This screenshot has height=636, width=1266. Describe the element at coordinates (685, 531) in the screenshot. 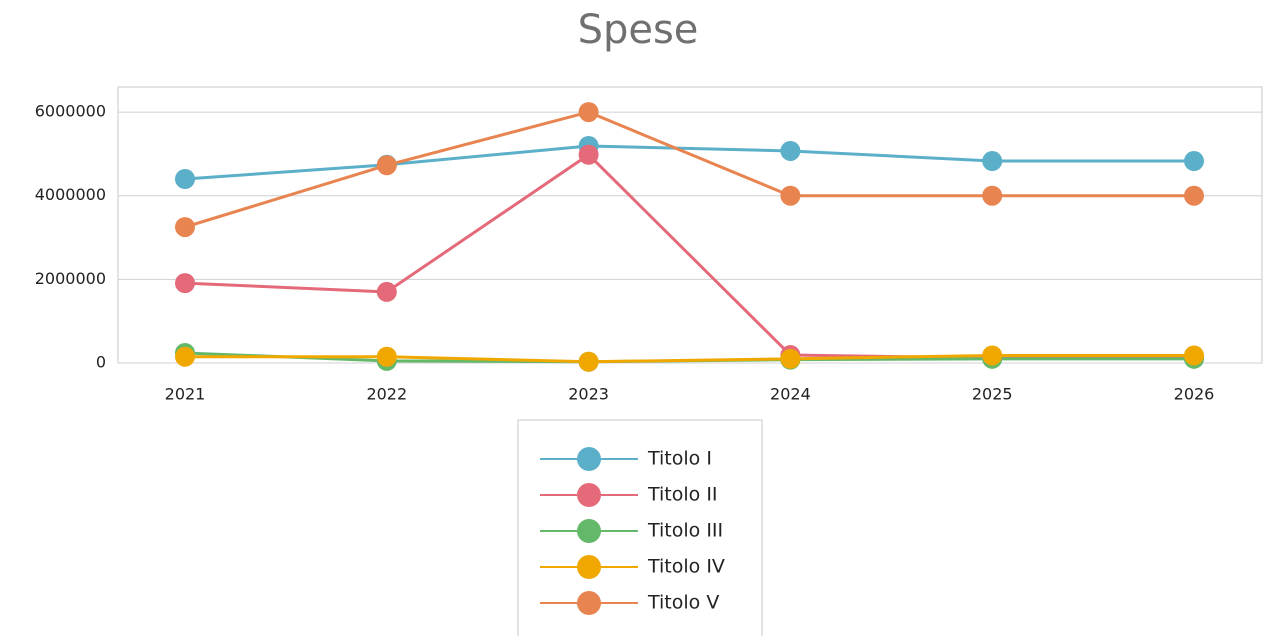

I see `legend-label: Titolo III` at that location.